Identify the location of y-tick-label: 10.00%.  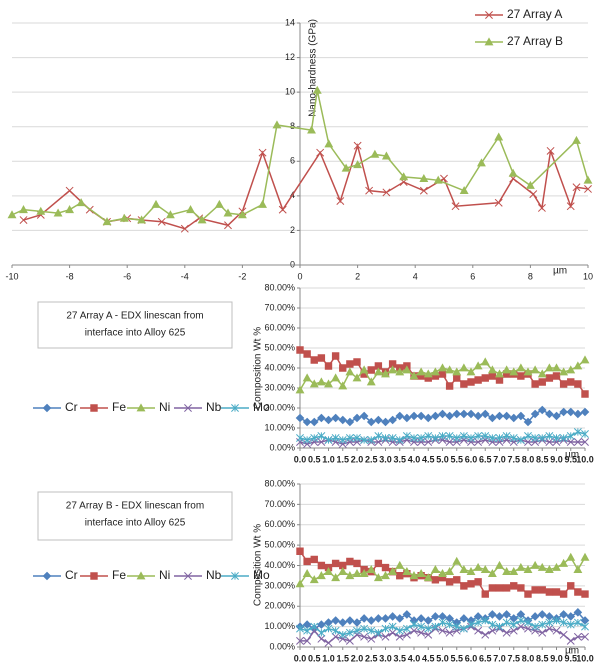
(279, 427).